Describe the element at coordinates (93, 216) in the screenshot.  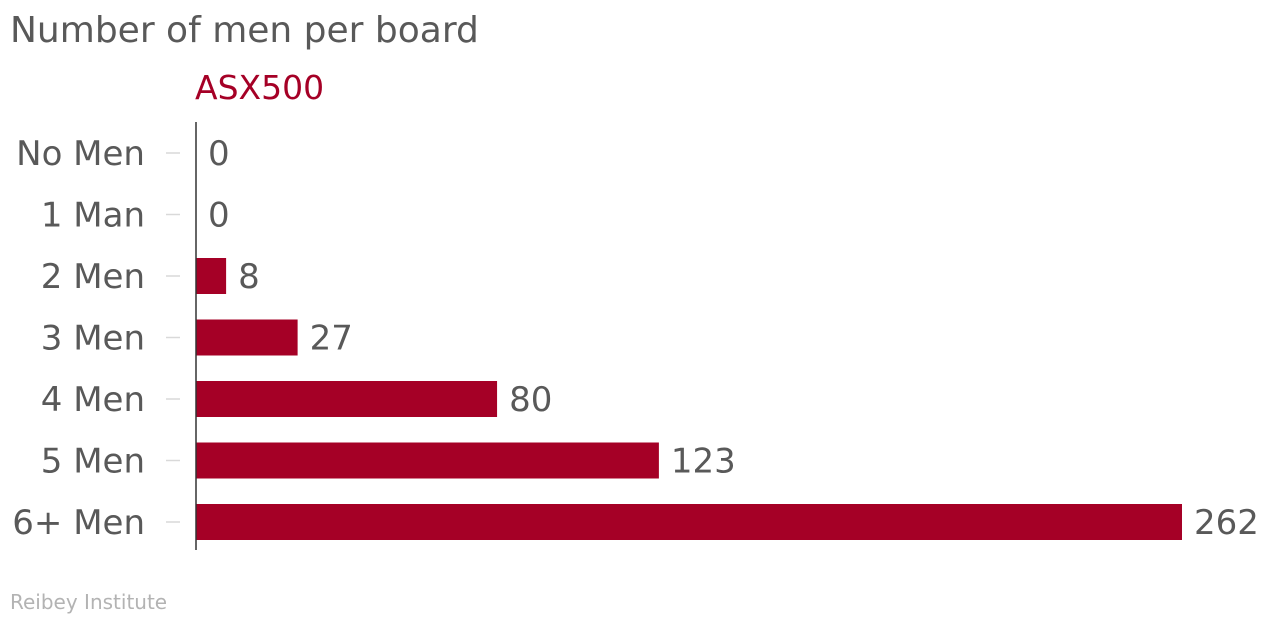
I see `category-label: 1 Man` at that location.